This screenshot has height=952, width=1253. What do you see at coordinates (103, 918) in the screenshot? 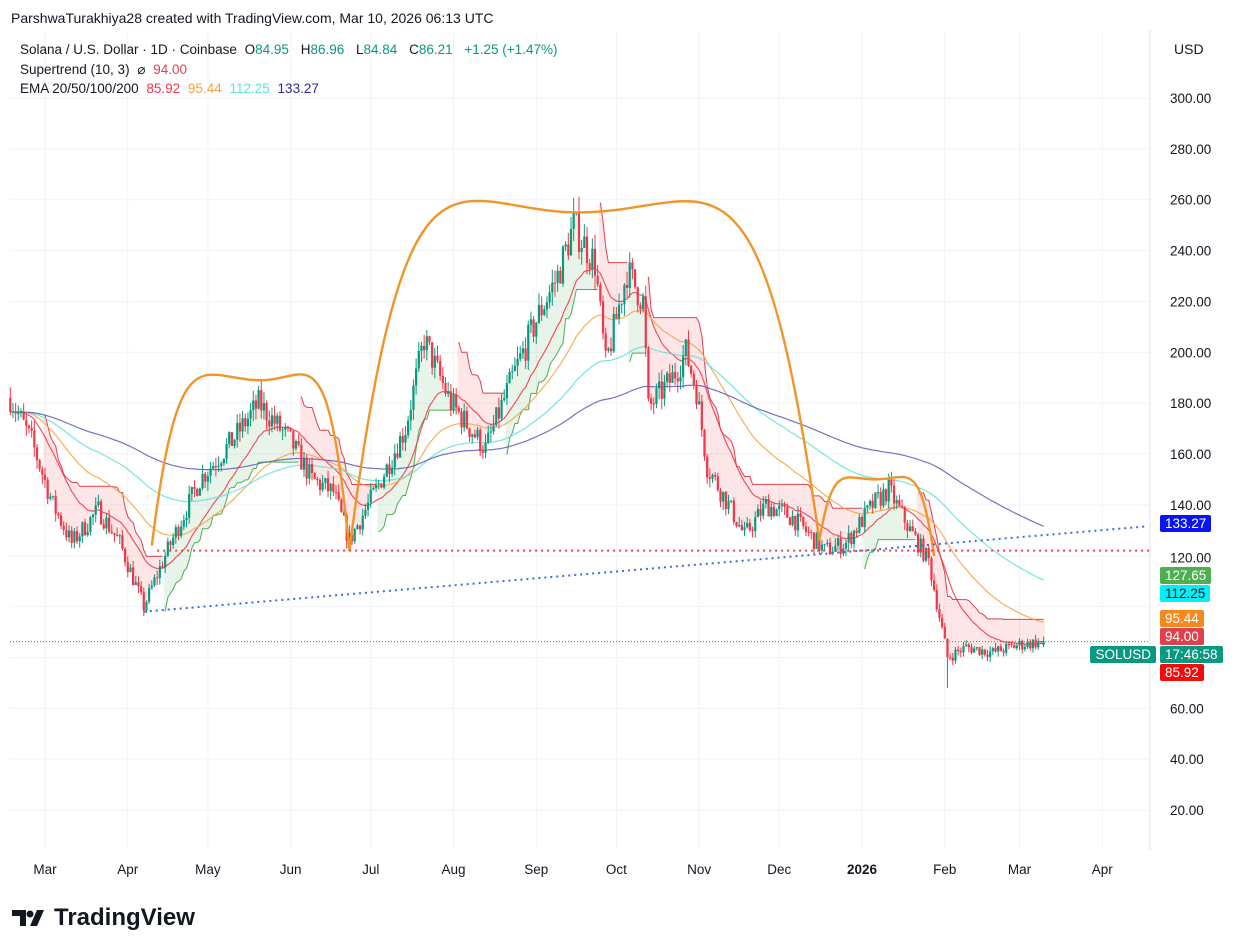
I see `tradingview-logo: TradingView` at bounding box center [103, 918].